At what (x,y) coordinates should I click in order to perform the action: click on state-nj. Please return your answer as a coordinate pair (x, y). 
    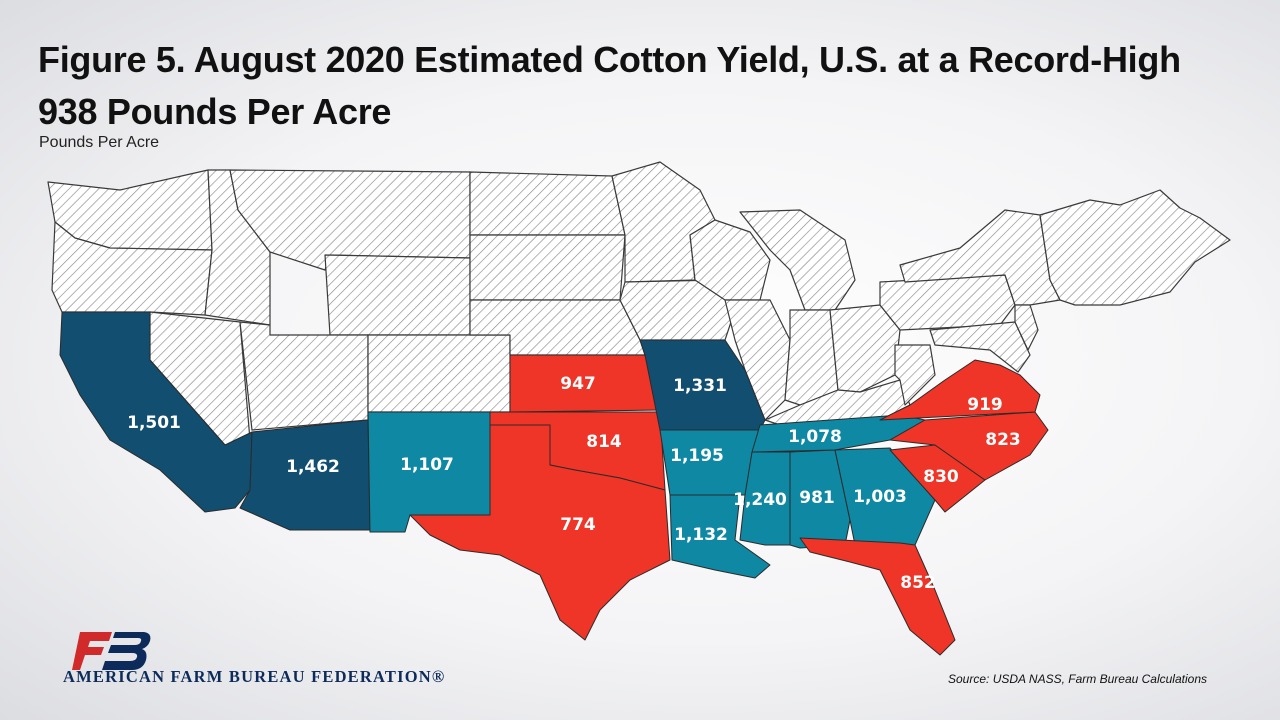
    Looking at the image, I should click on (1026, 327).